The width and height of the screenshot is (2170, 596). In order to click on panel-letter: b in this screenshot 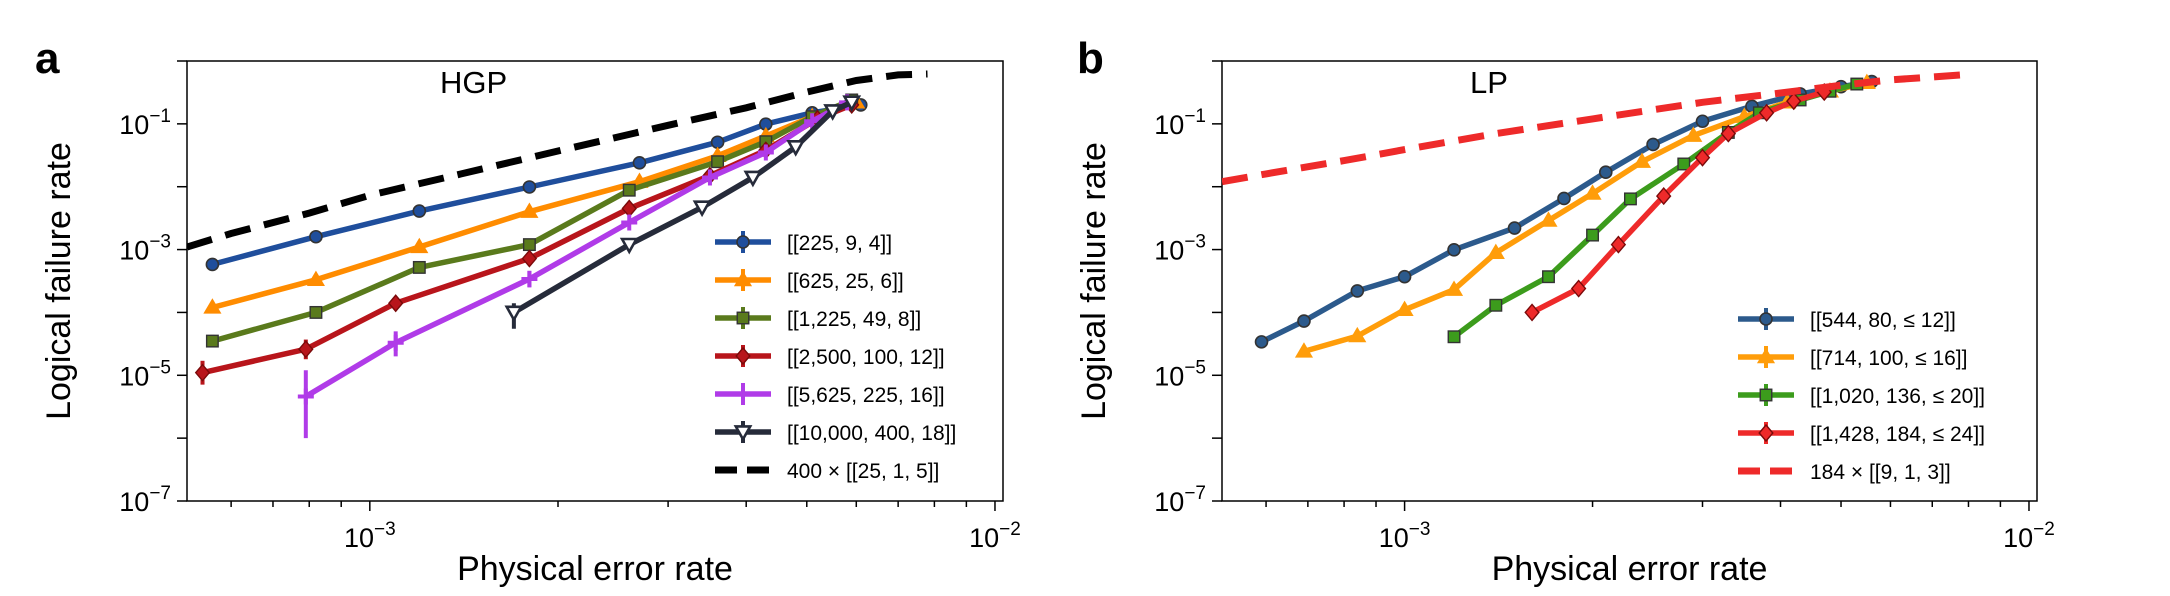, I will do `click(1090, 58)`.